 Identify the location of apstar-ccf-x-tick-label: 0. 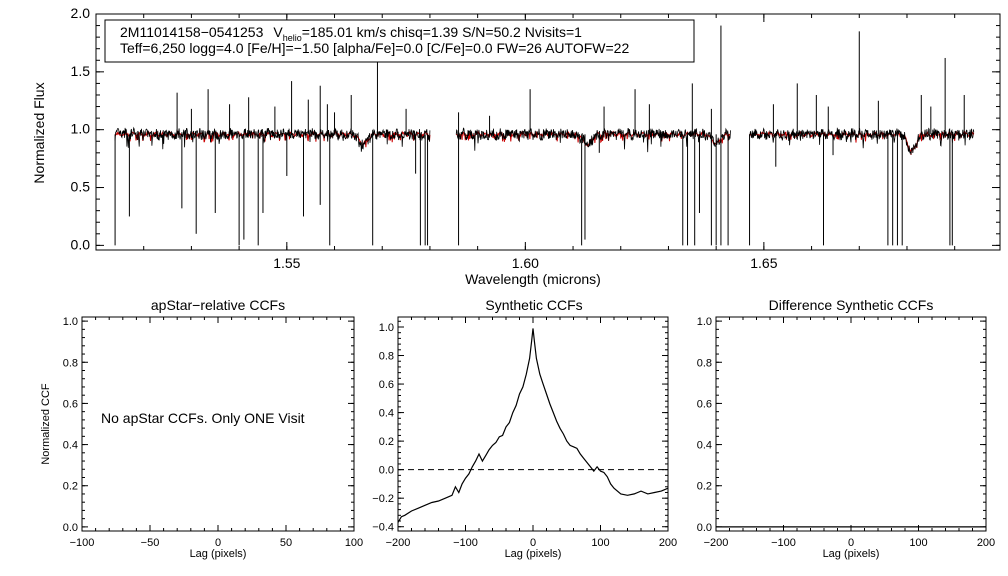
(218, 543).